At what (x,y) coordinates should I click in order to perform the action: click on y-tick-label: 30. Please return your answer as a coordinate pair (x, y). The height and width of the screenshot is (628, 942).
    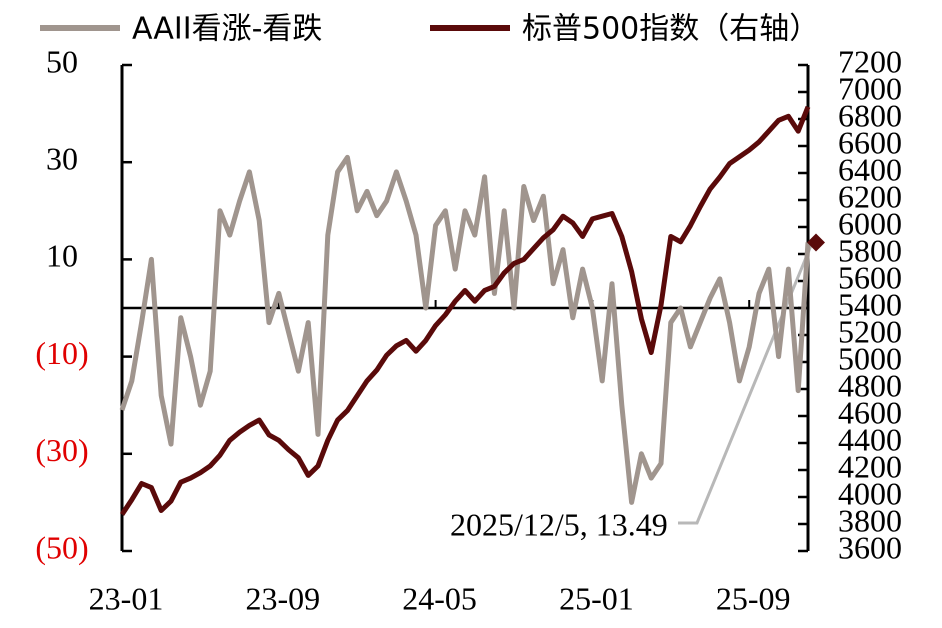
    Looking at the image, I should click on (62, 159).